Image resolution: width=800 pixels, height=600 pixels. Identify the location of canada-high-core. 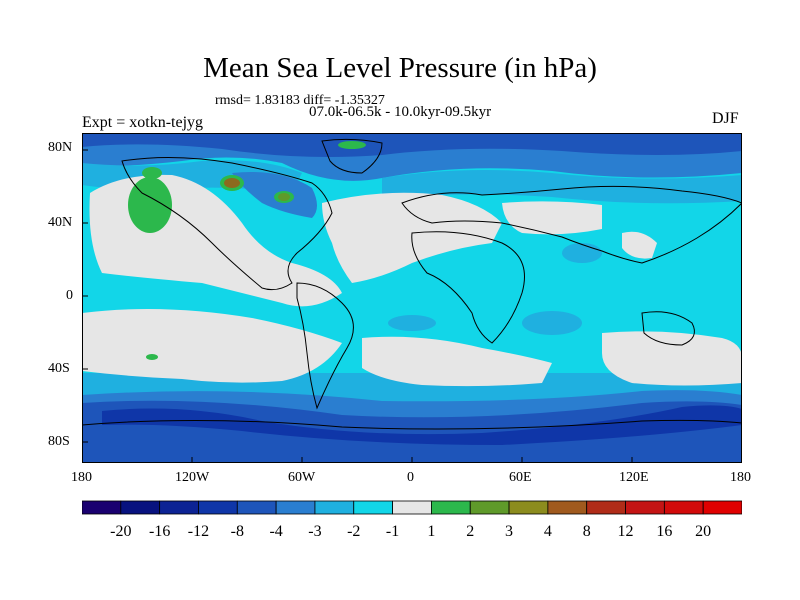
(232, 183).